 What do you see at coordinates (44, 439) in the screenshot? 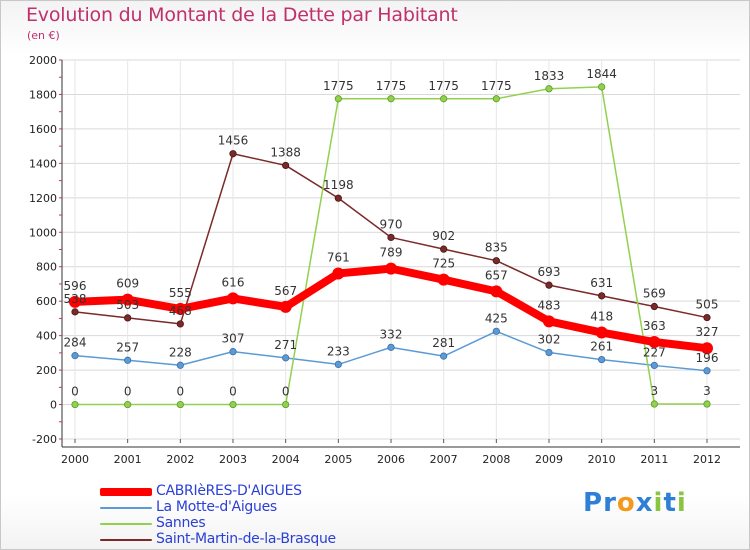
I see `y-tick-label: -200` at bounding box center [44, 439].